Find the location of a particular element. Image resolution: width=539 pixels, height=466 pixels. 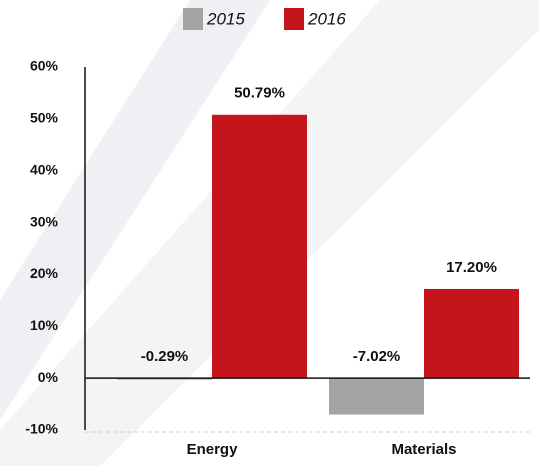

legend-label: 2016 is located at coordinates (326, 18).